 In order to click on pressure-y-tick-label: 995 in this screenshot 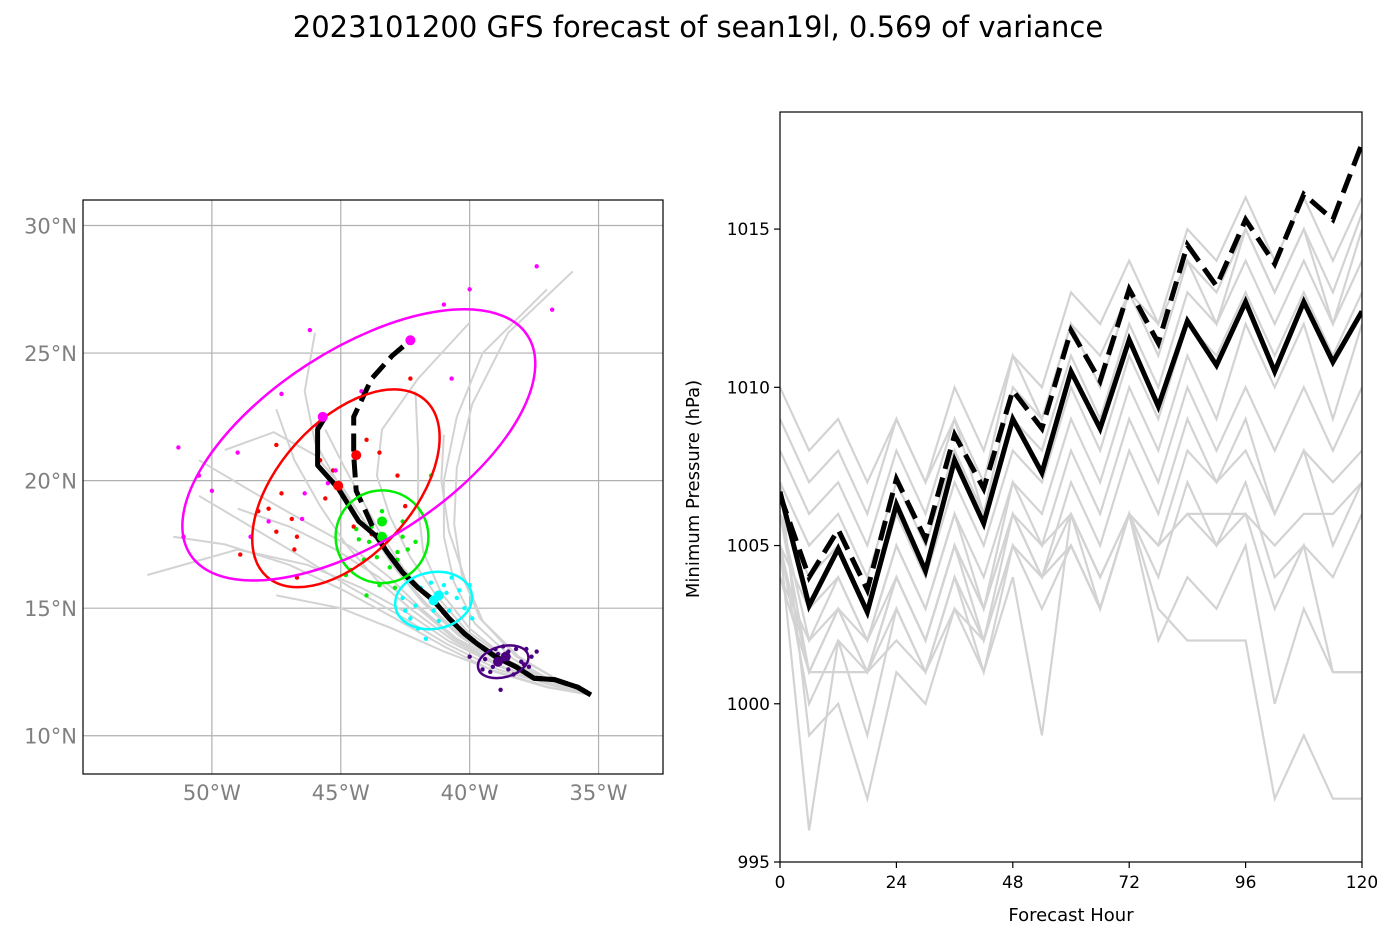, I will do `click(754, 863)`.